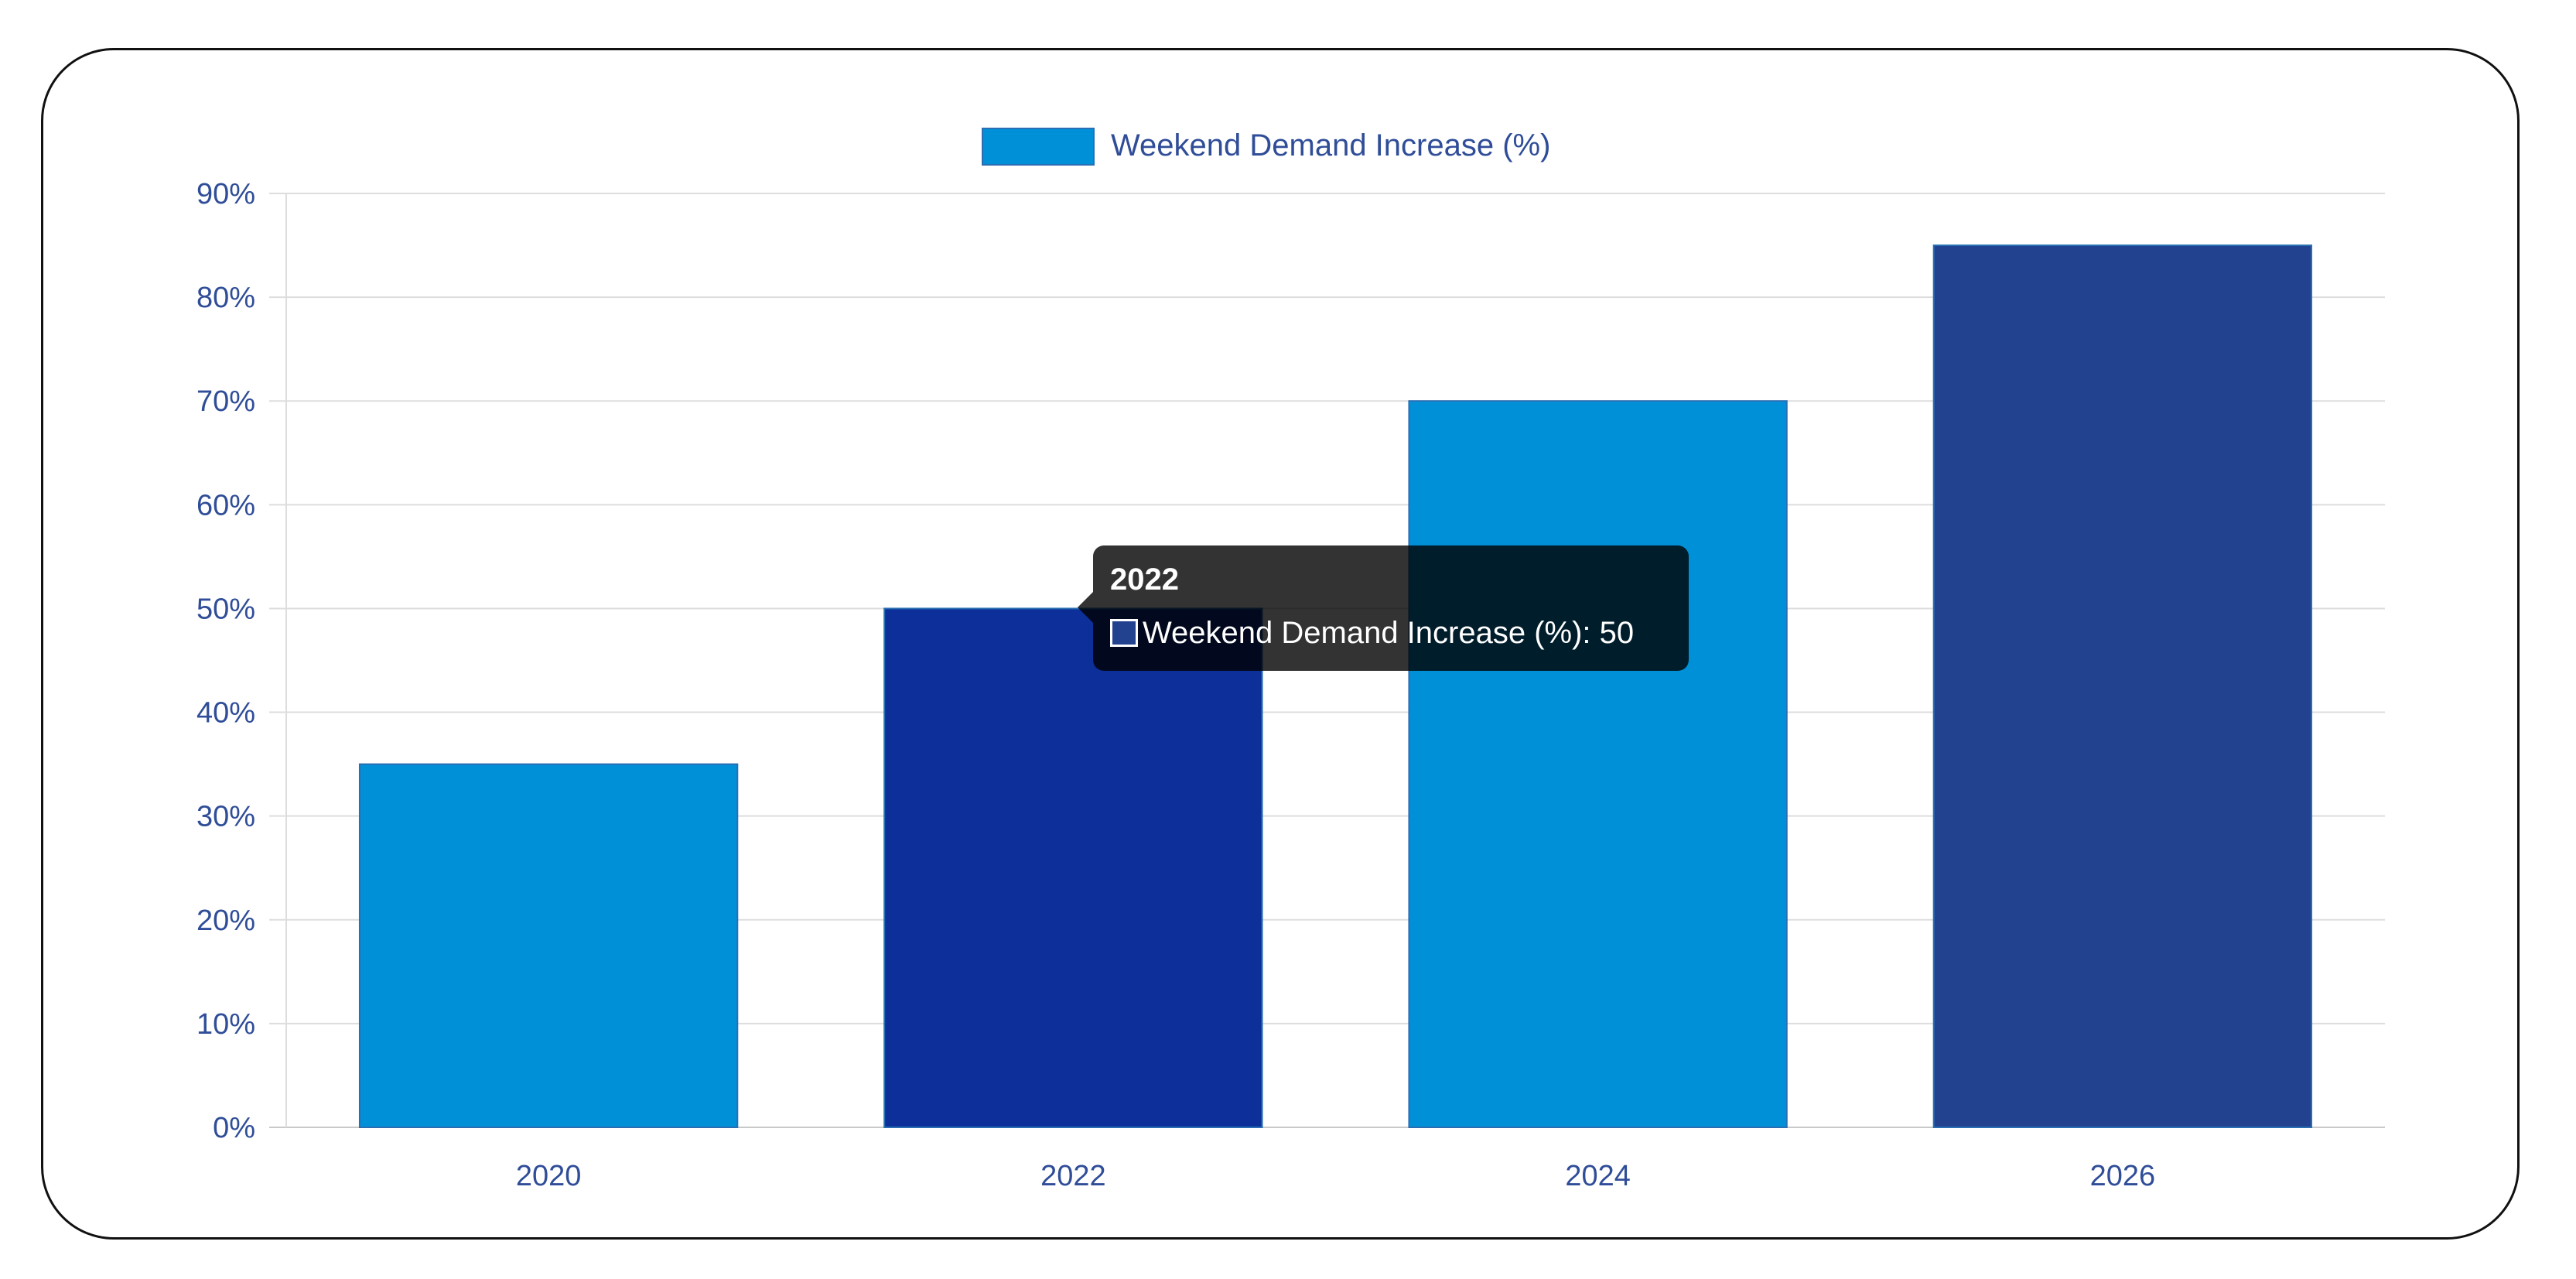 The height and width of the screenshot is (1279, 2576). What do you see at coordinates (1085, 607) in the screenshot?
I see `tooltip-caret` at bounding box center [1085, 607].